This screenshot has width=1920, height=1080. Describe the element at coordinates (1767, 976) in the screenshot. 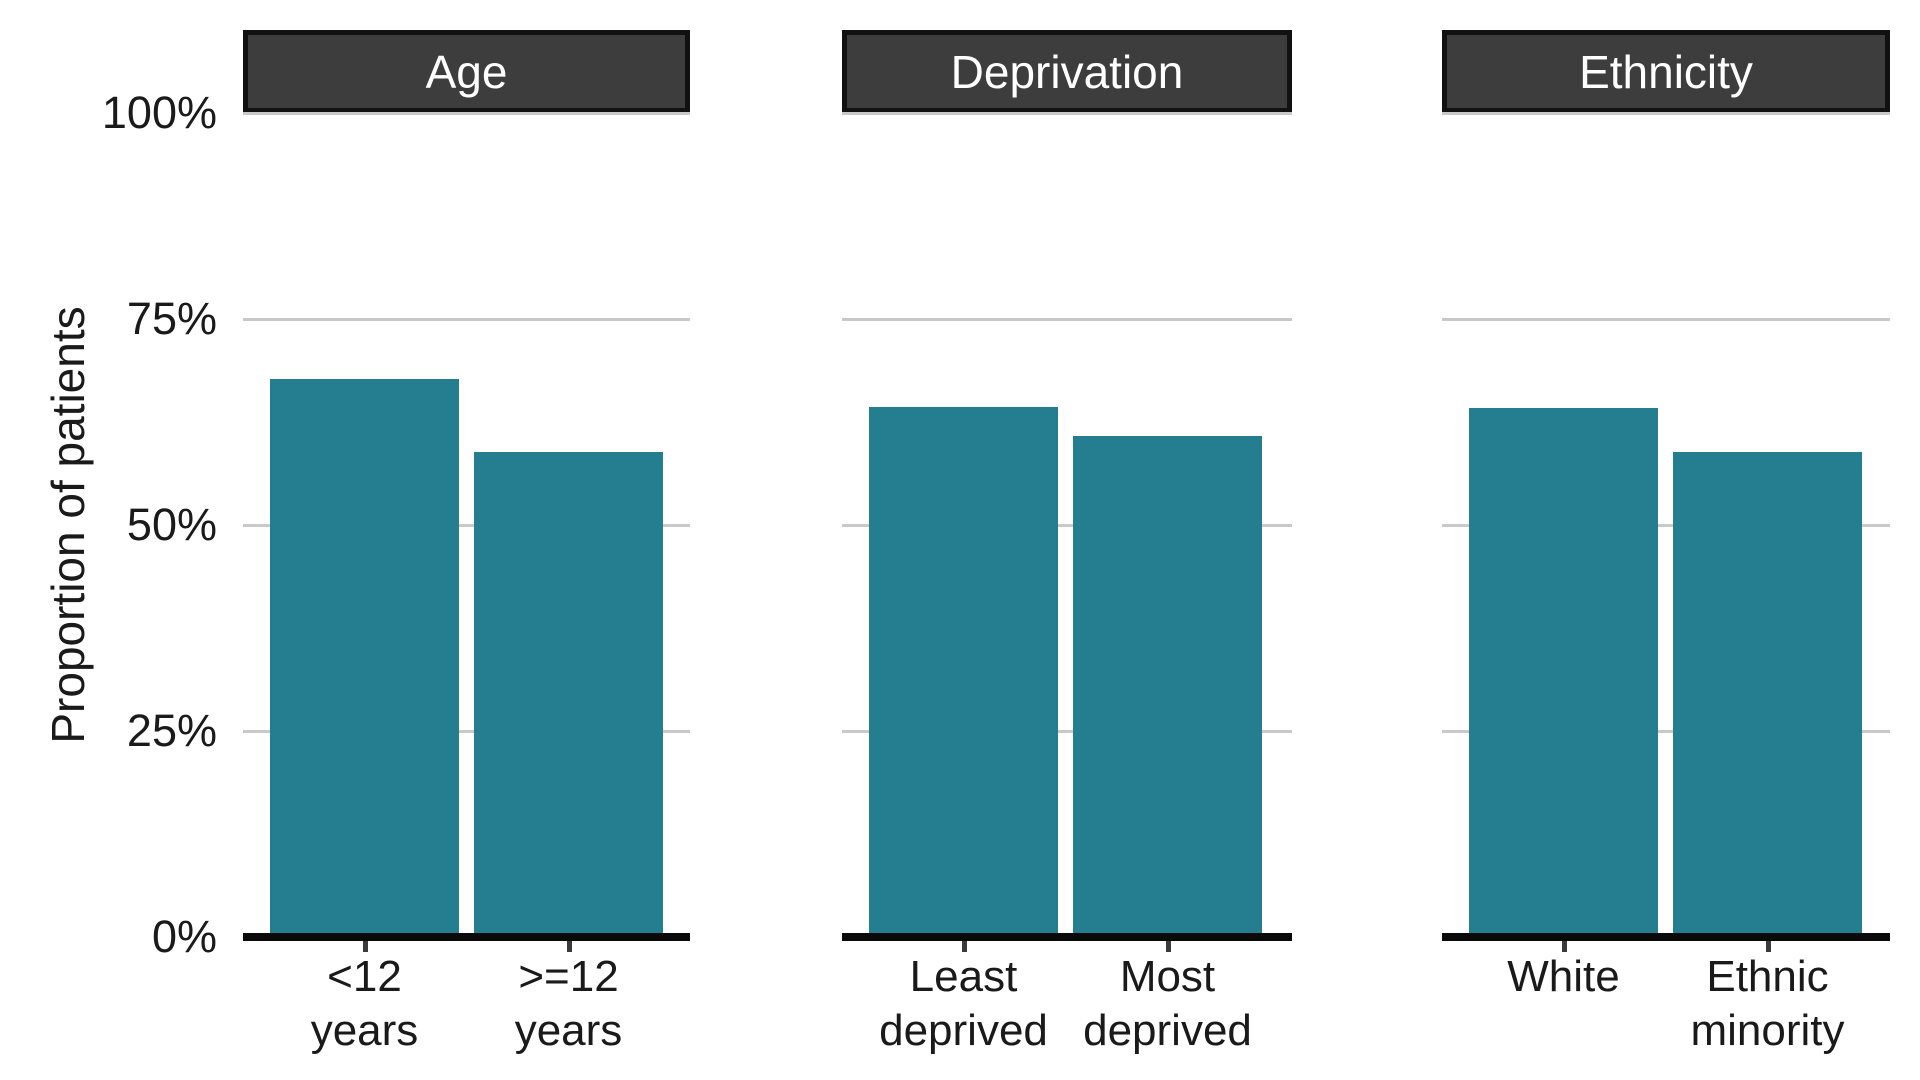

I see `x-category-label-line: Ethnic` at that location.